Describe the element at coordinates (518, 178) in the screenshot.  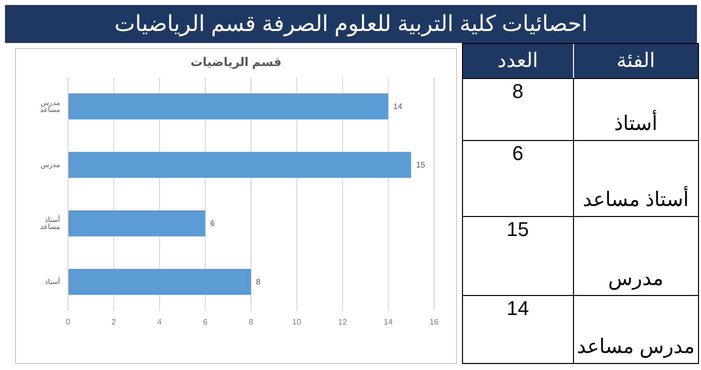
I see `text: 6` at that location.